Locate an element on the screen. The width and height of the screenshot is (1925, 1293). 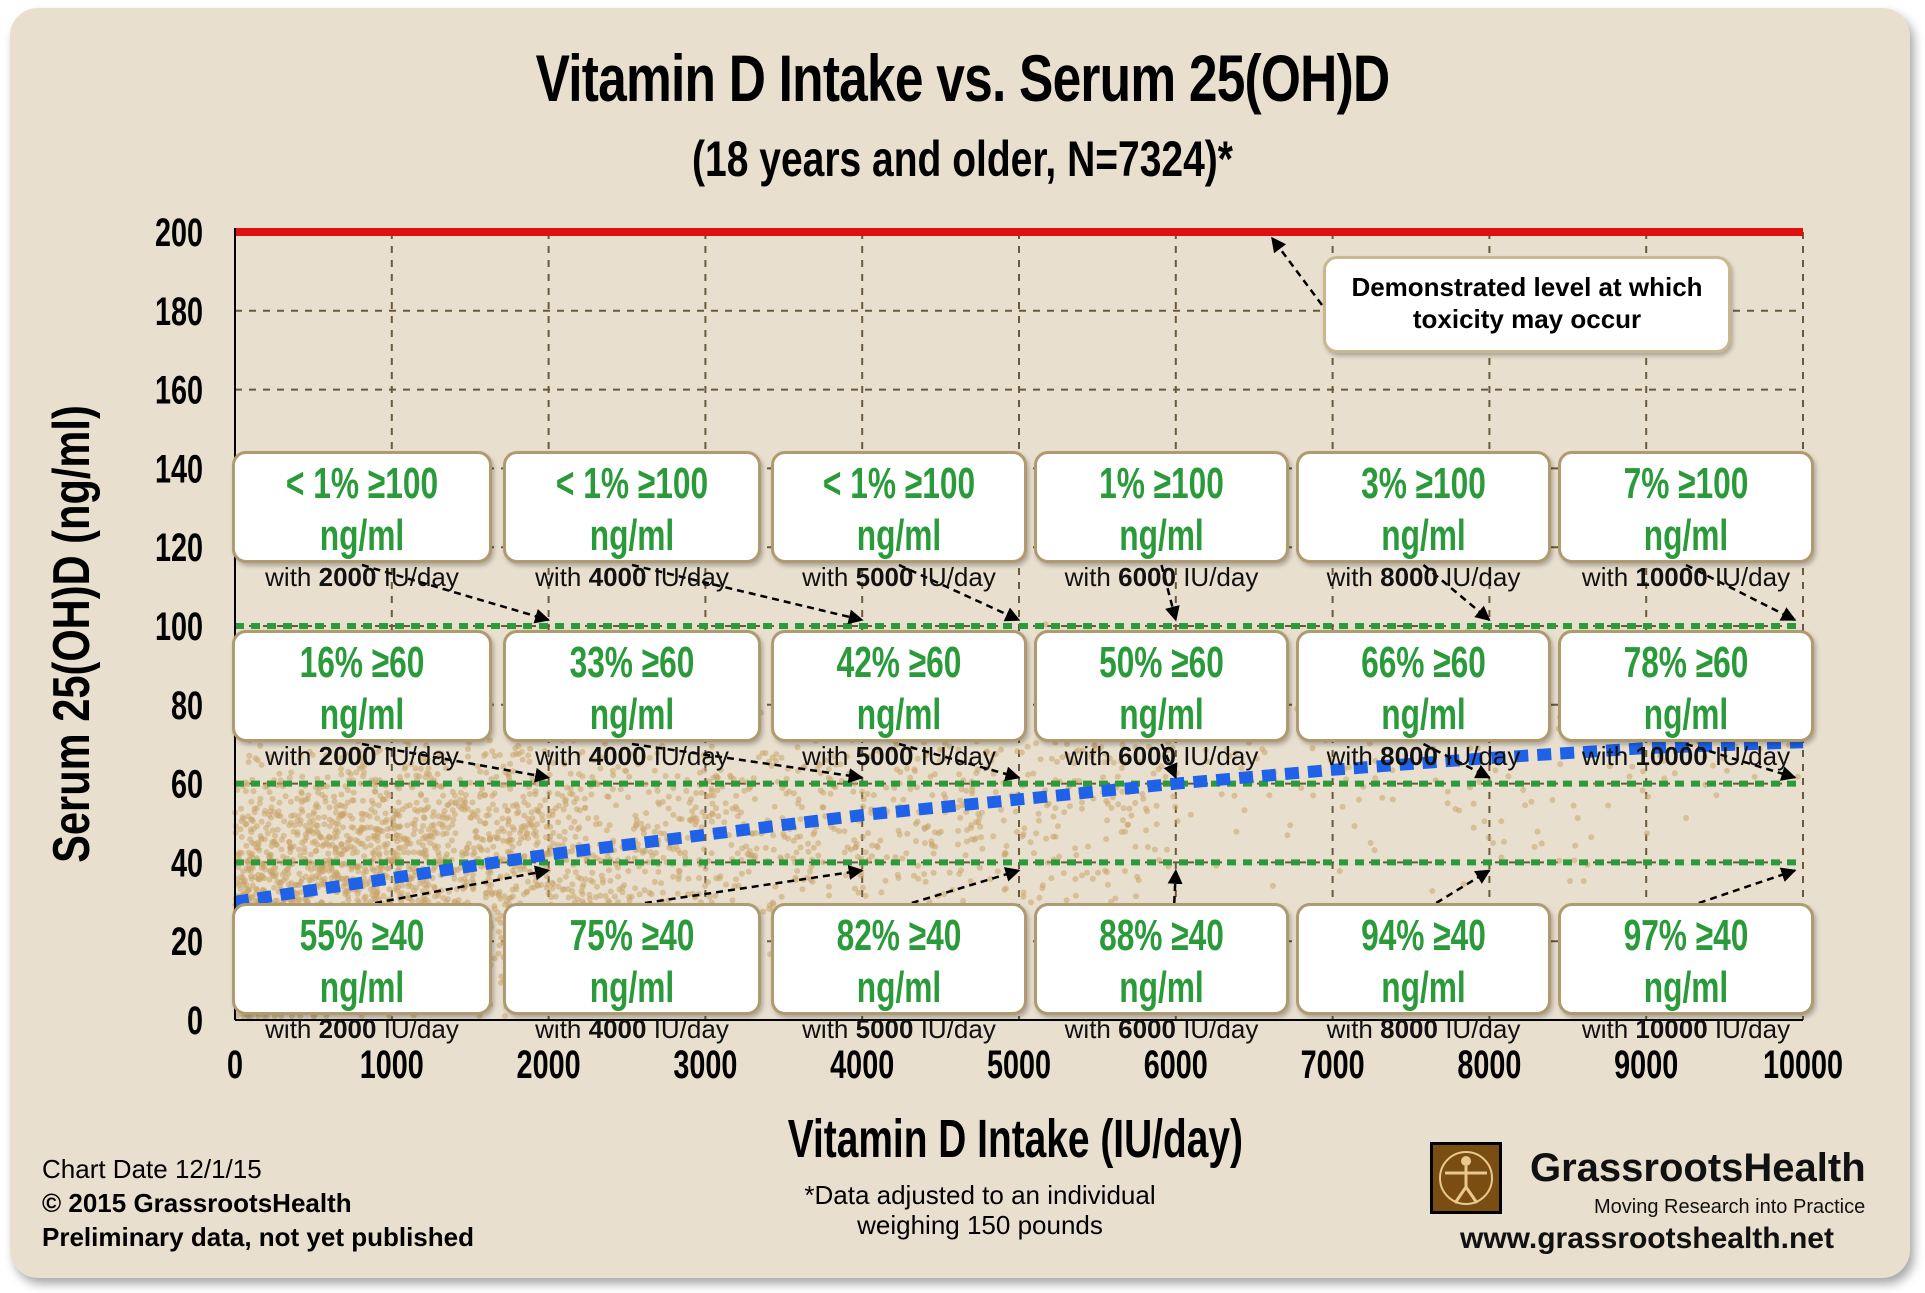
logo-name: GrassrootsHealth is located at coordinates (1698, 1168).